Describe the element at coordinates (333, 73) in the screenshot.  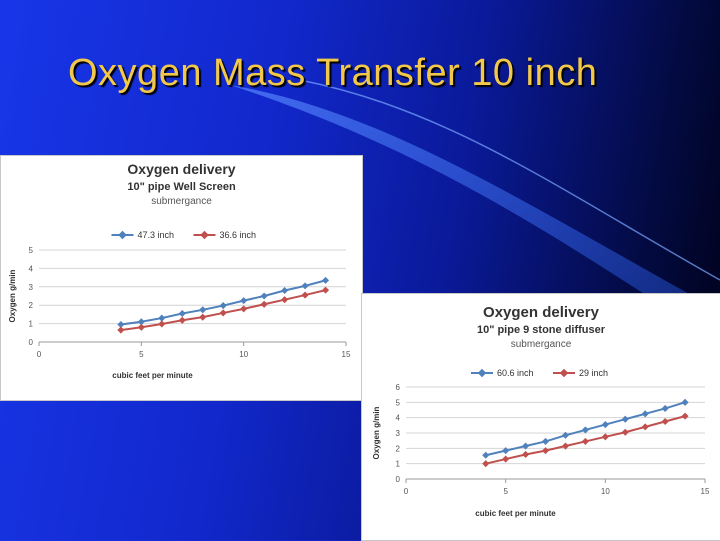
I see `slide-title: Oxygen Mass Transfer 10 inch` at that location.